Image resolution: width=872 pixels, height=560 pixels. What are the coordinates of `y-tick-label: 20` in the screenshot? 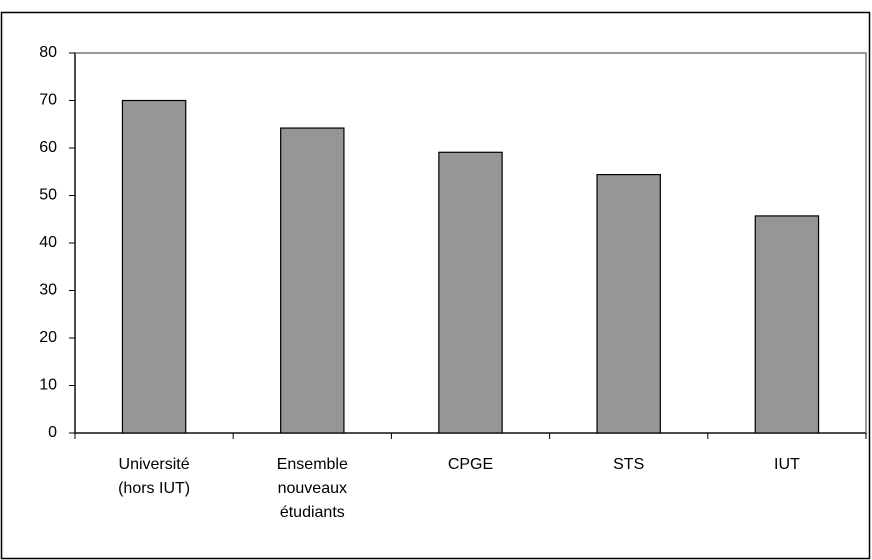 It's located at (48, 337).